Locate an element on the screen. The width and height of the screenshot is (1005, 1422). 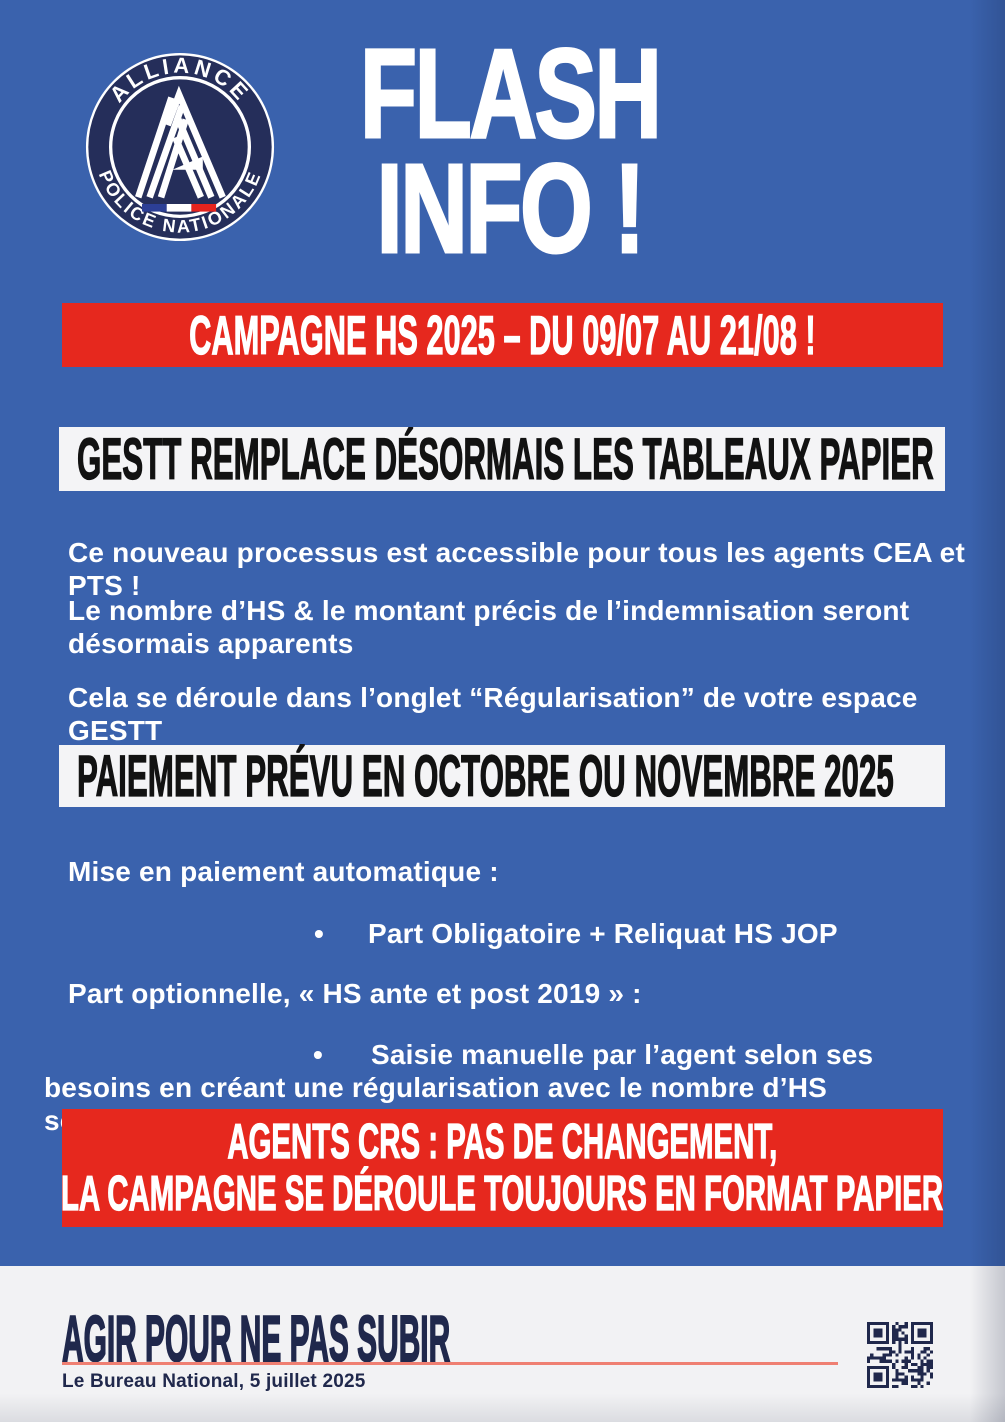
alliance-badge-icon: ALLIANCE POLICE NATIONALE is located at coordinates (180, 147).